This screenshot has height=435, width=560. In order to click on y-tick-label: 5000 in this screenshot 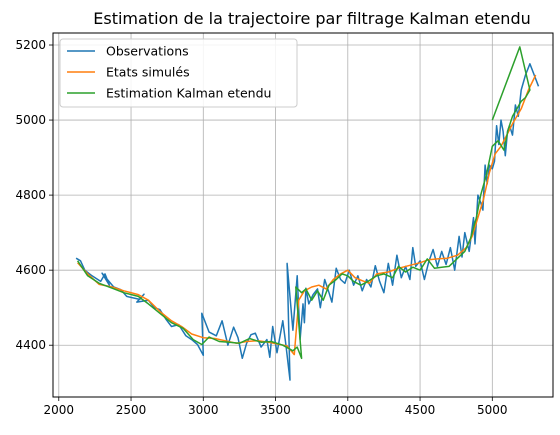, I will do `click(30, 120)`.